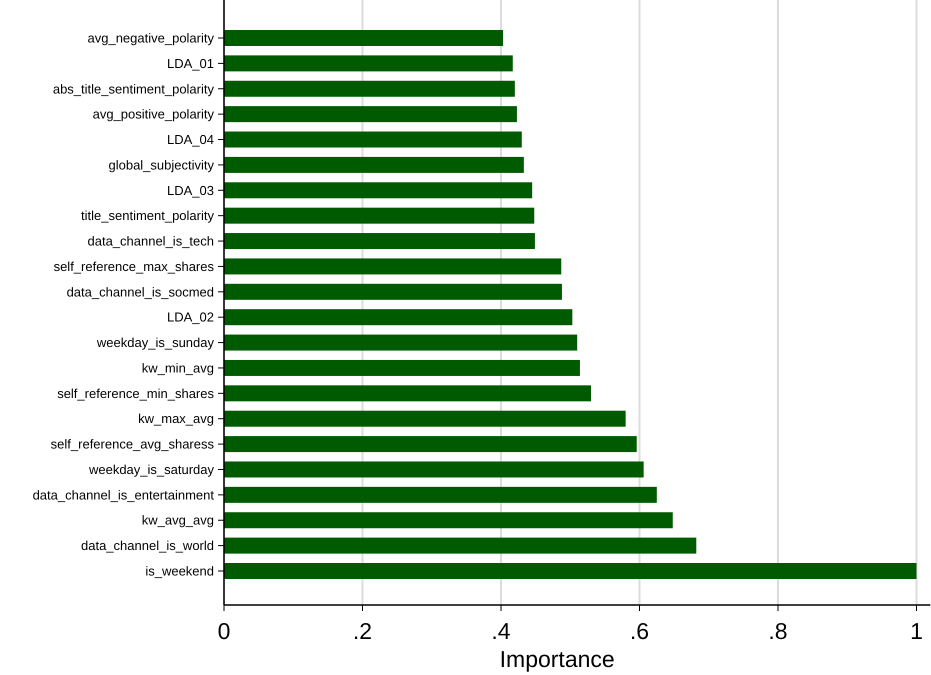 The image size is (931, 675). Describe the element at coordinates (178, 520) in the screenshot. I see `y-tick-label: kw_avg_avg` at that location.